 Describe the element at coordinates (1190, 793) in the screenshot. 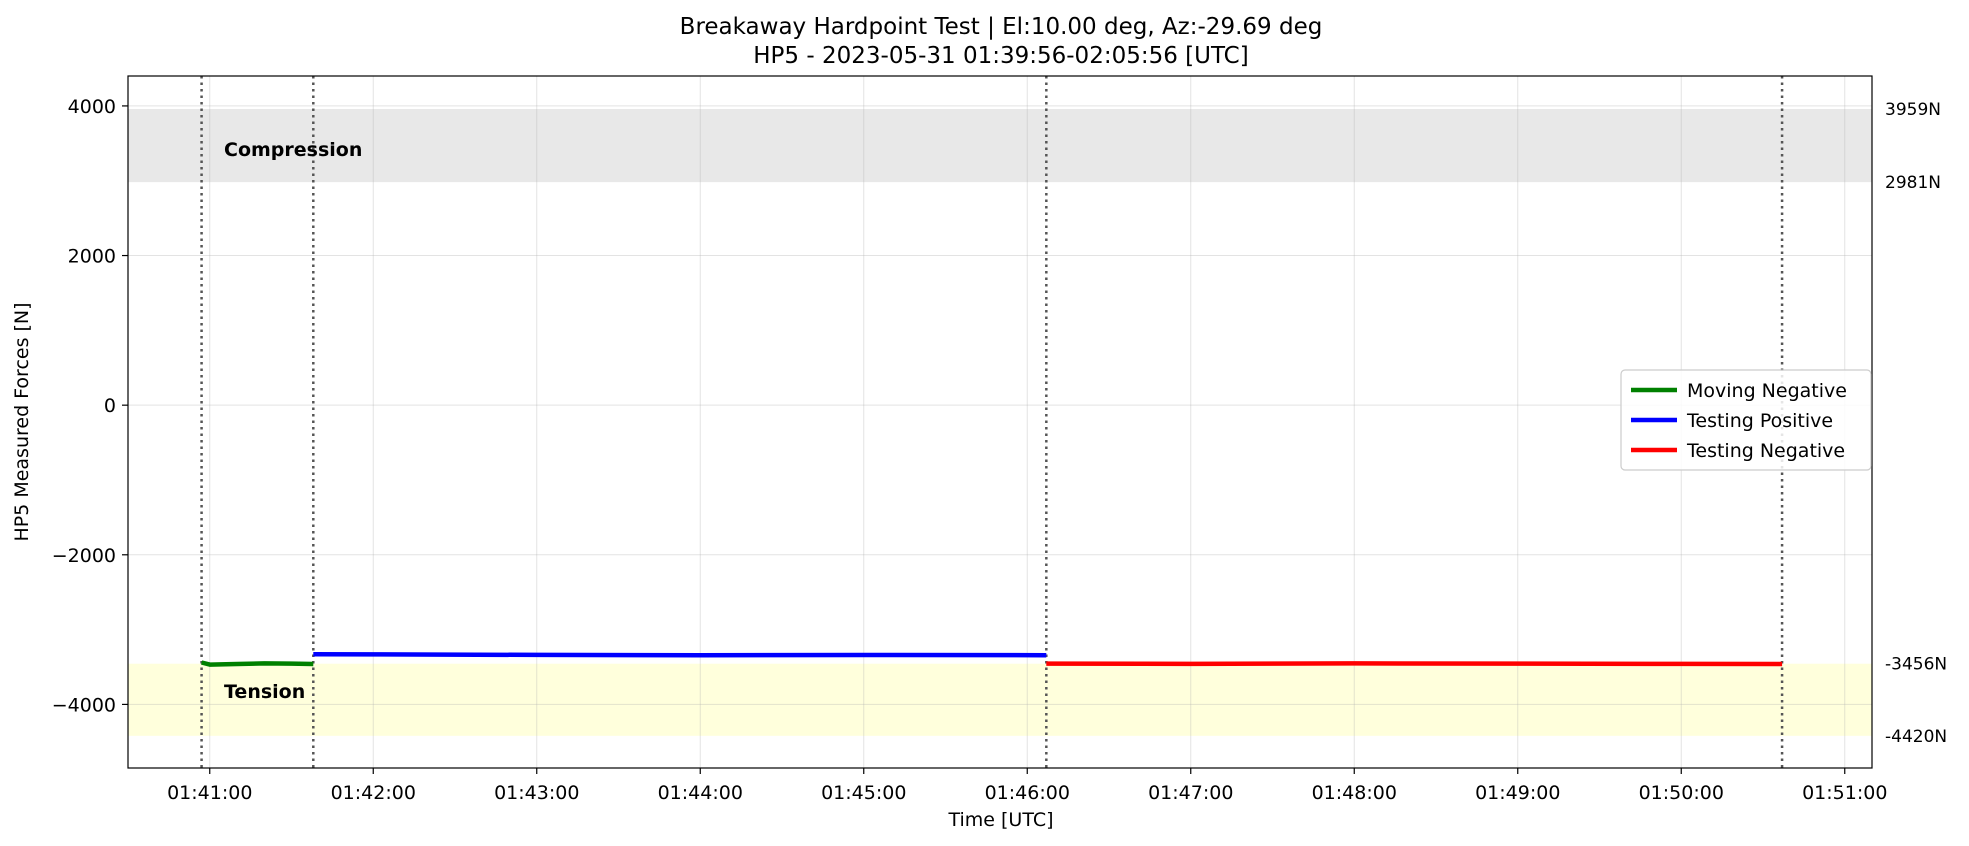

I see `x-tick-label: 01:47:00` at that location.